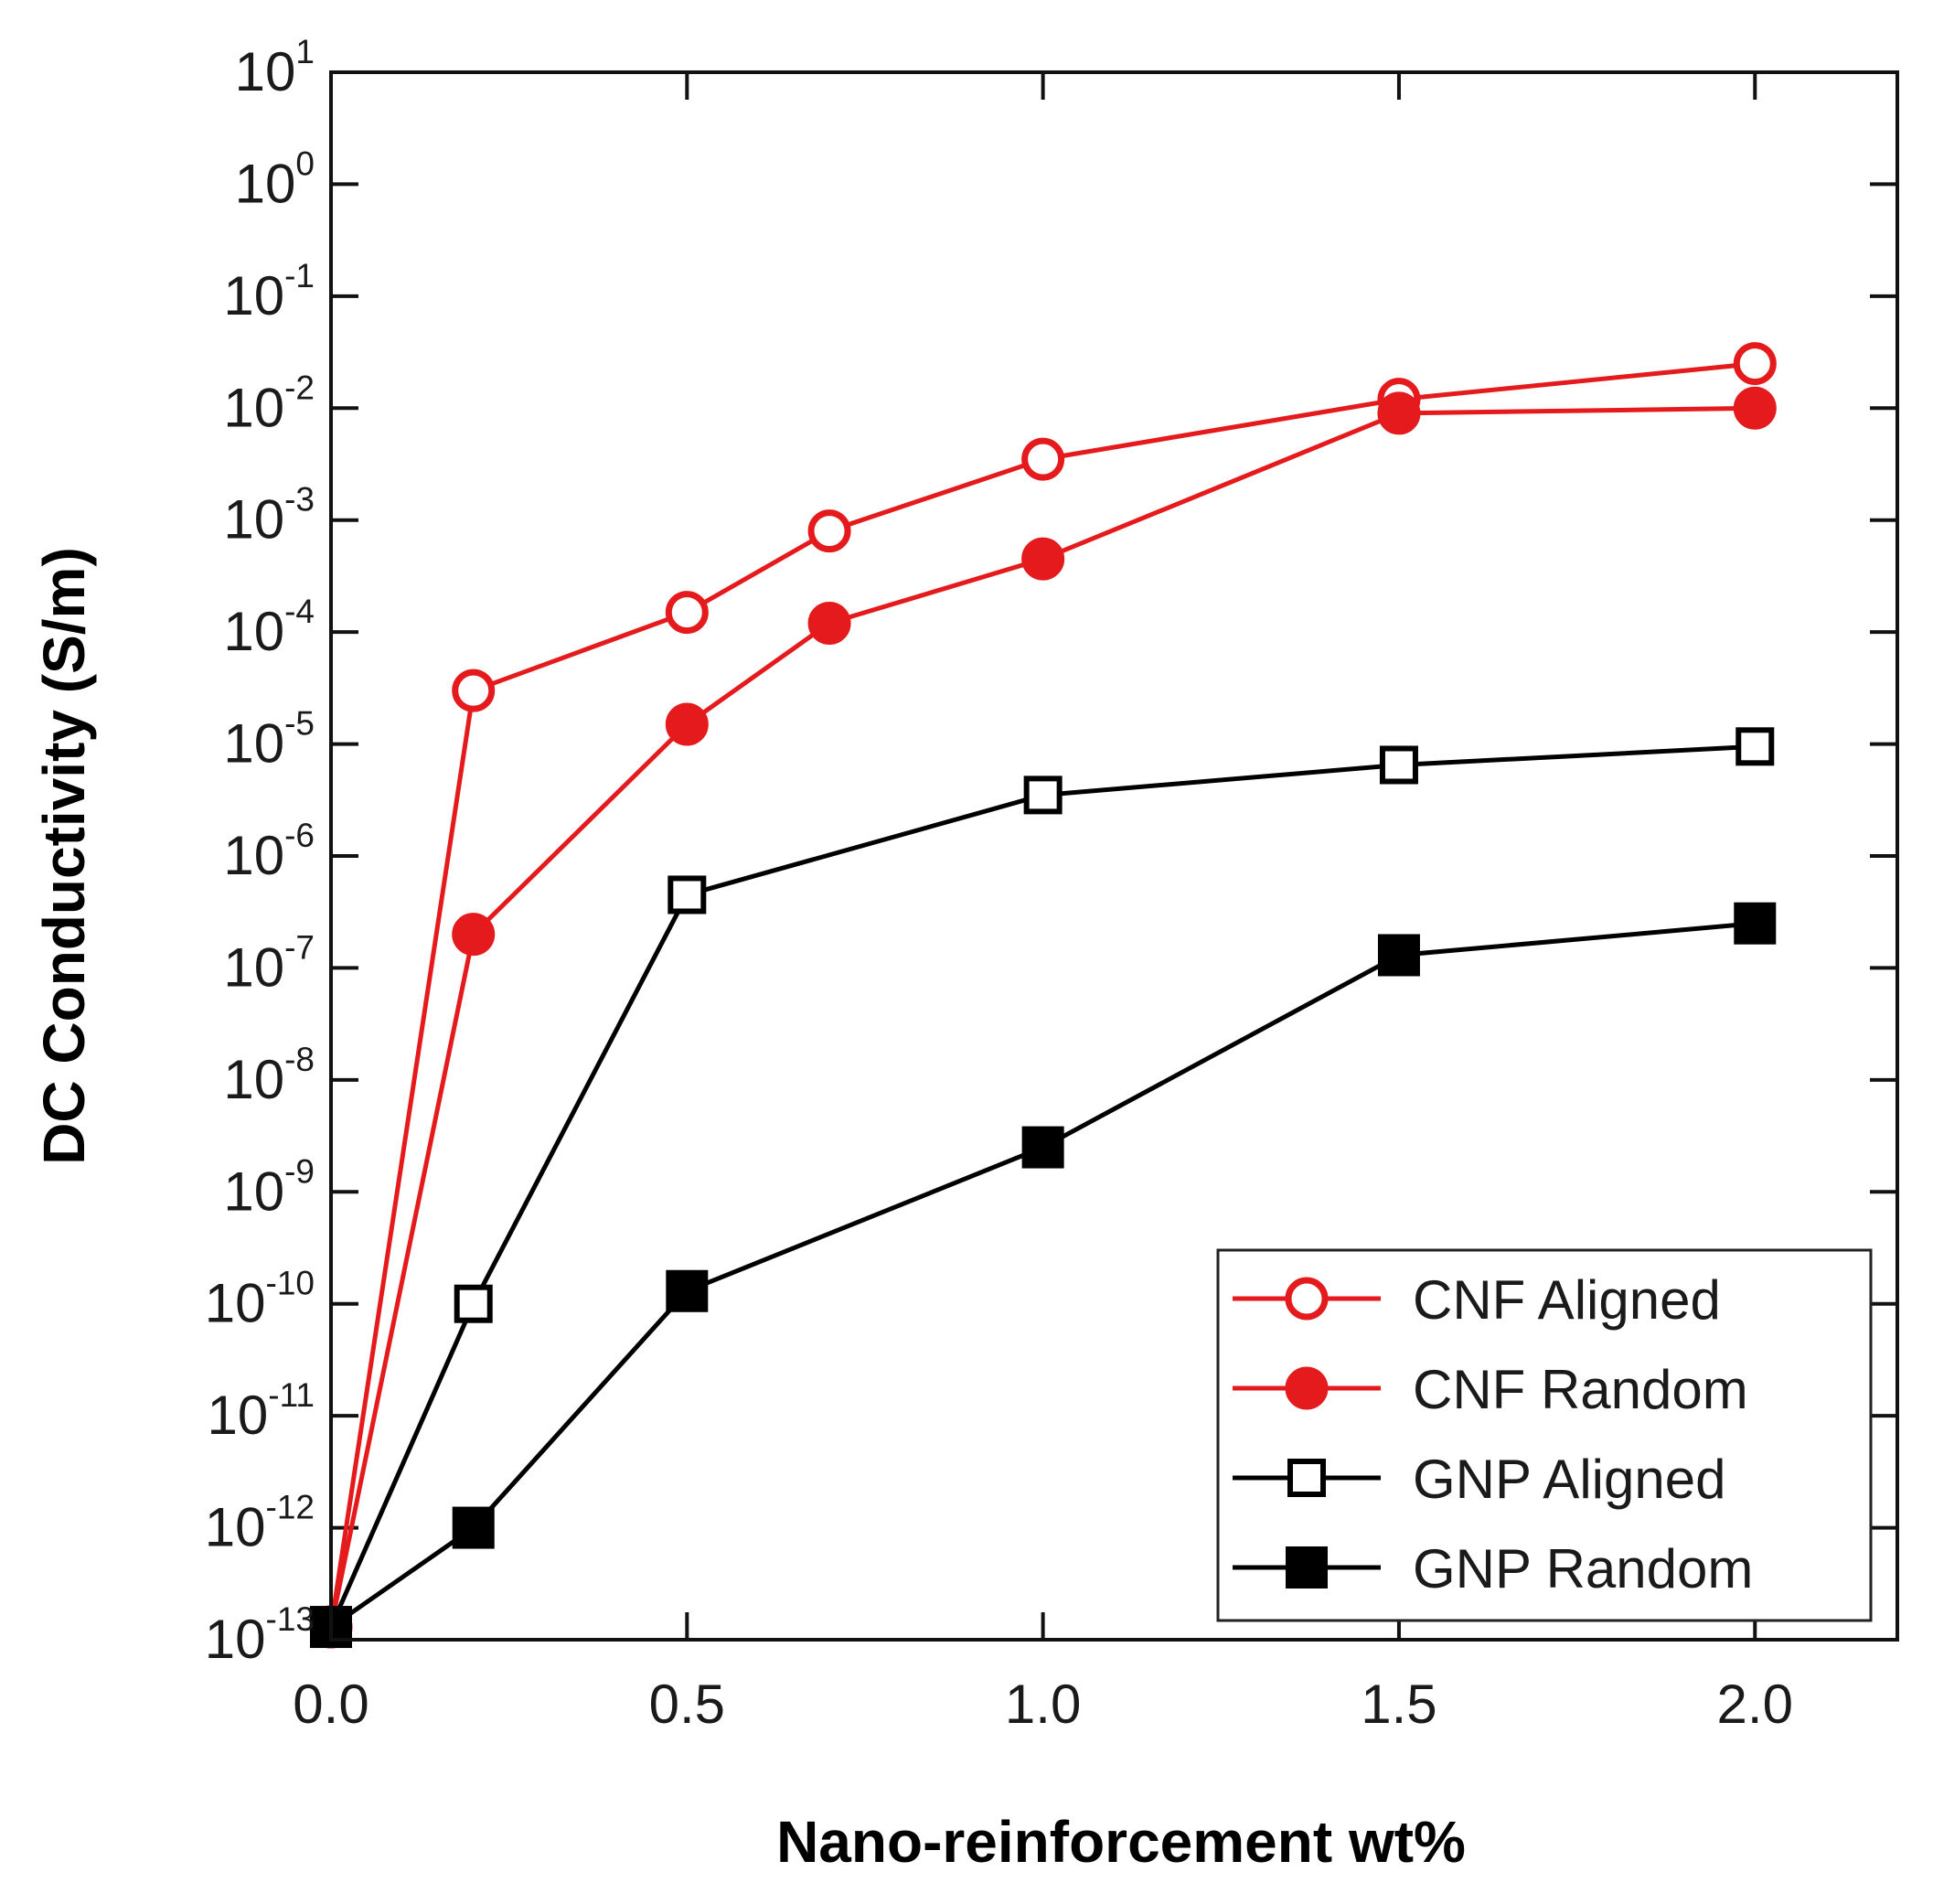 Image resolution: width=1933 pixels, height=1904 pixels. Describe the element at coordinates (275, 179) in the screenshot. I see `y-tick-label: 10⁰` at that location.